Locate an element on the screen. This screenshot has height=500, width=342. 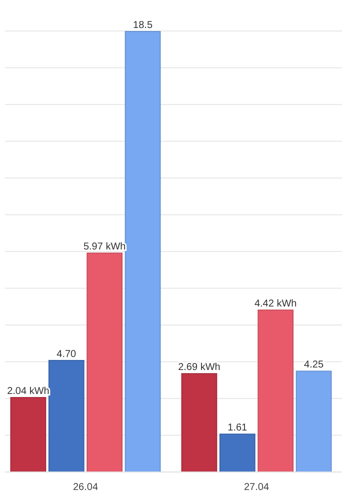
data-label: 5.97 kWh is located at coordinates (104, 247).